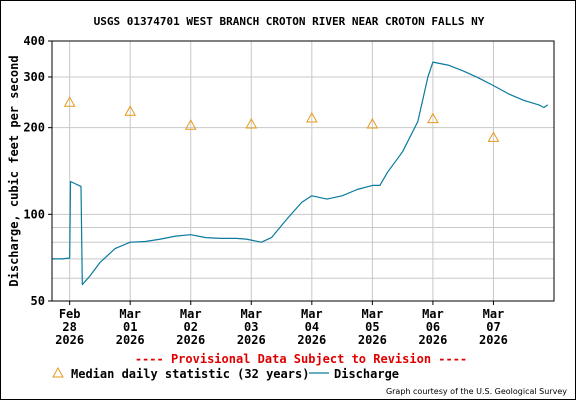  What do you see at coordinates (372, 327) in the screenshot?
I see `x-tick-label: 05` at bounding box center [372, 327].